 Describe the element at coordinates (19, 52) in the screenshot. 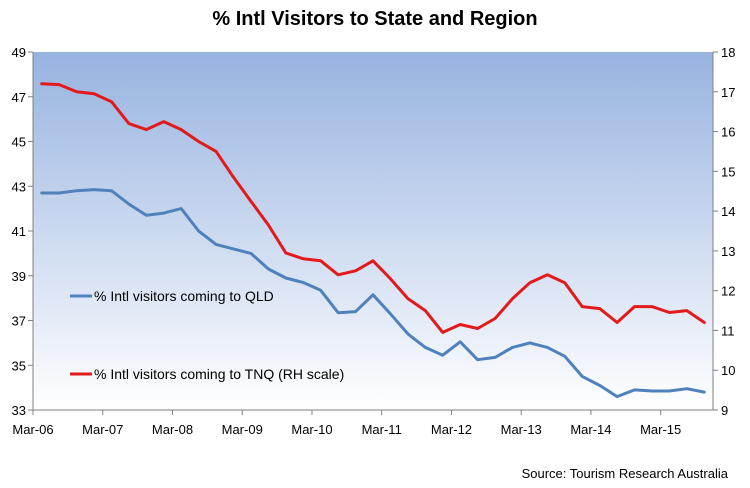

I see `left-tick-label: 49` at that location.